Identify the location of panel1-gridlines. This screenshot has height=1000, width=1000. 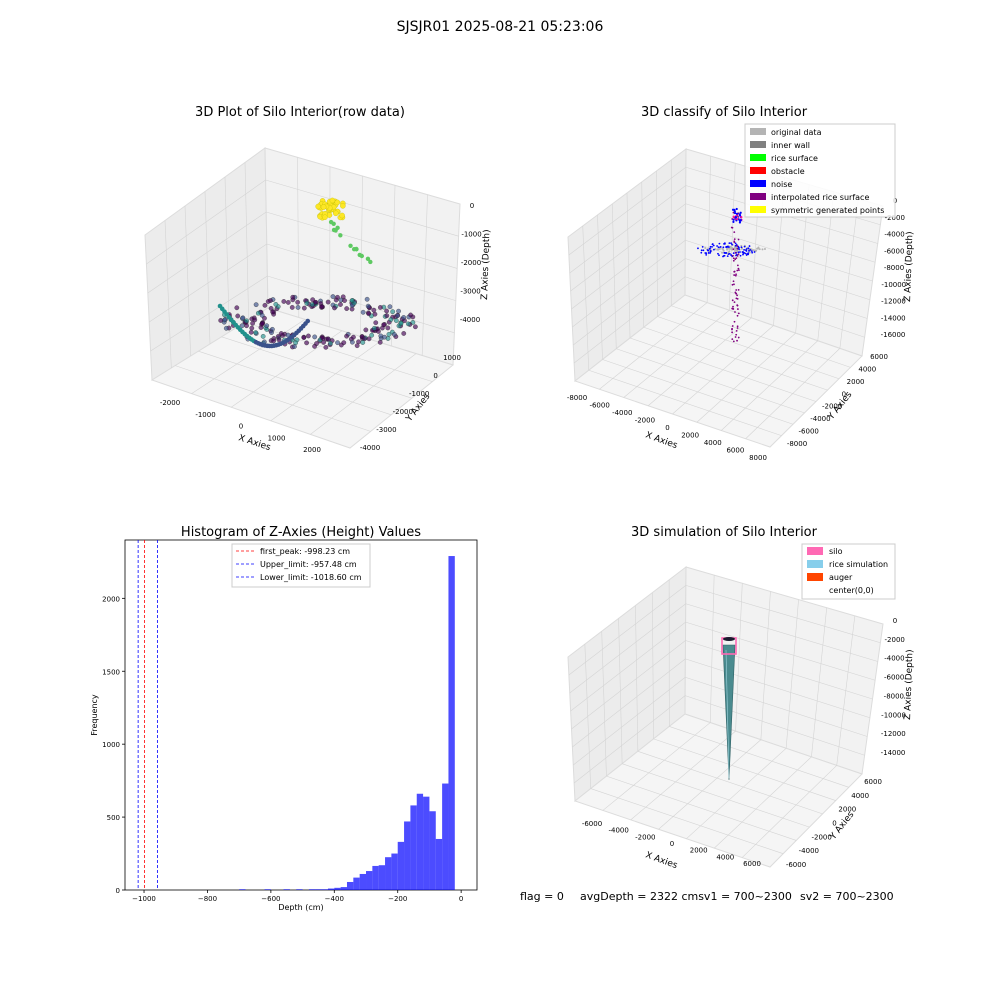
(302, 296).